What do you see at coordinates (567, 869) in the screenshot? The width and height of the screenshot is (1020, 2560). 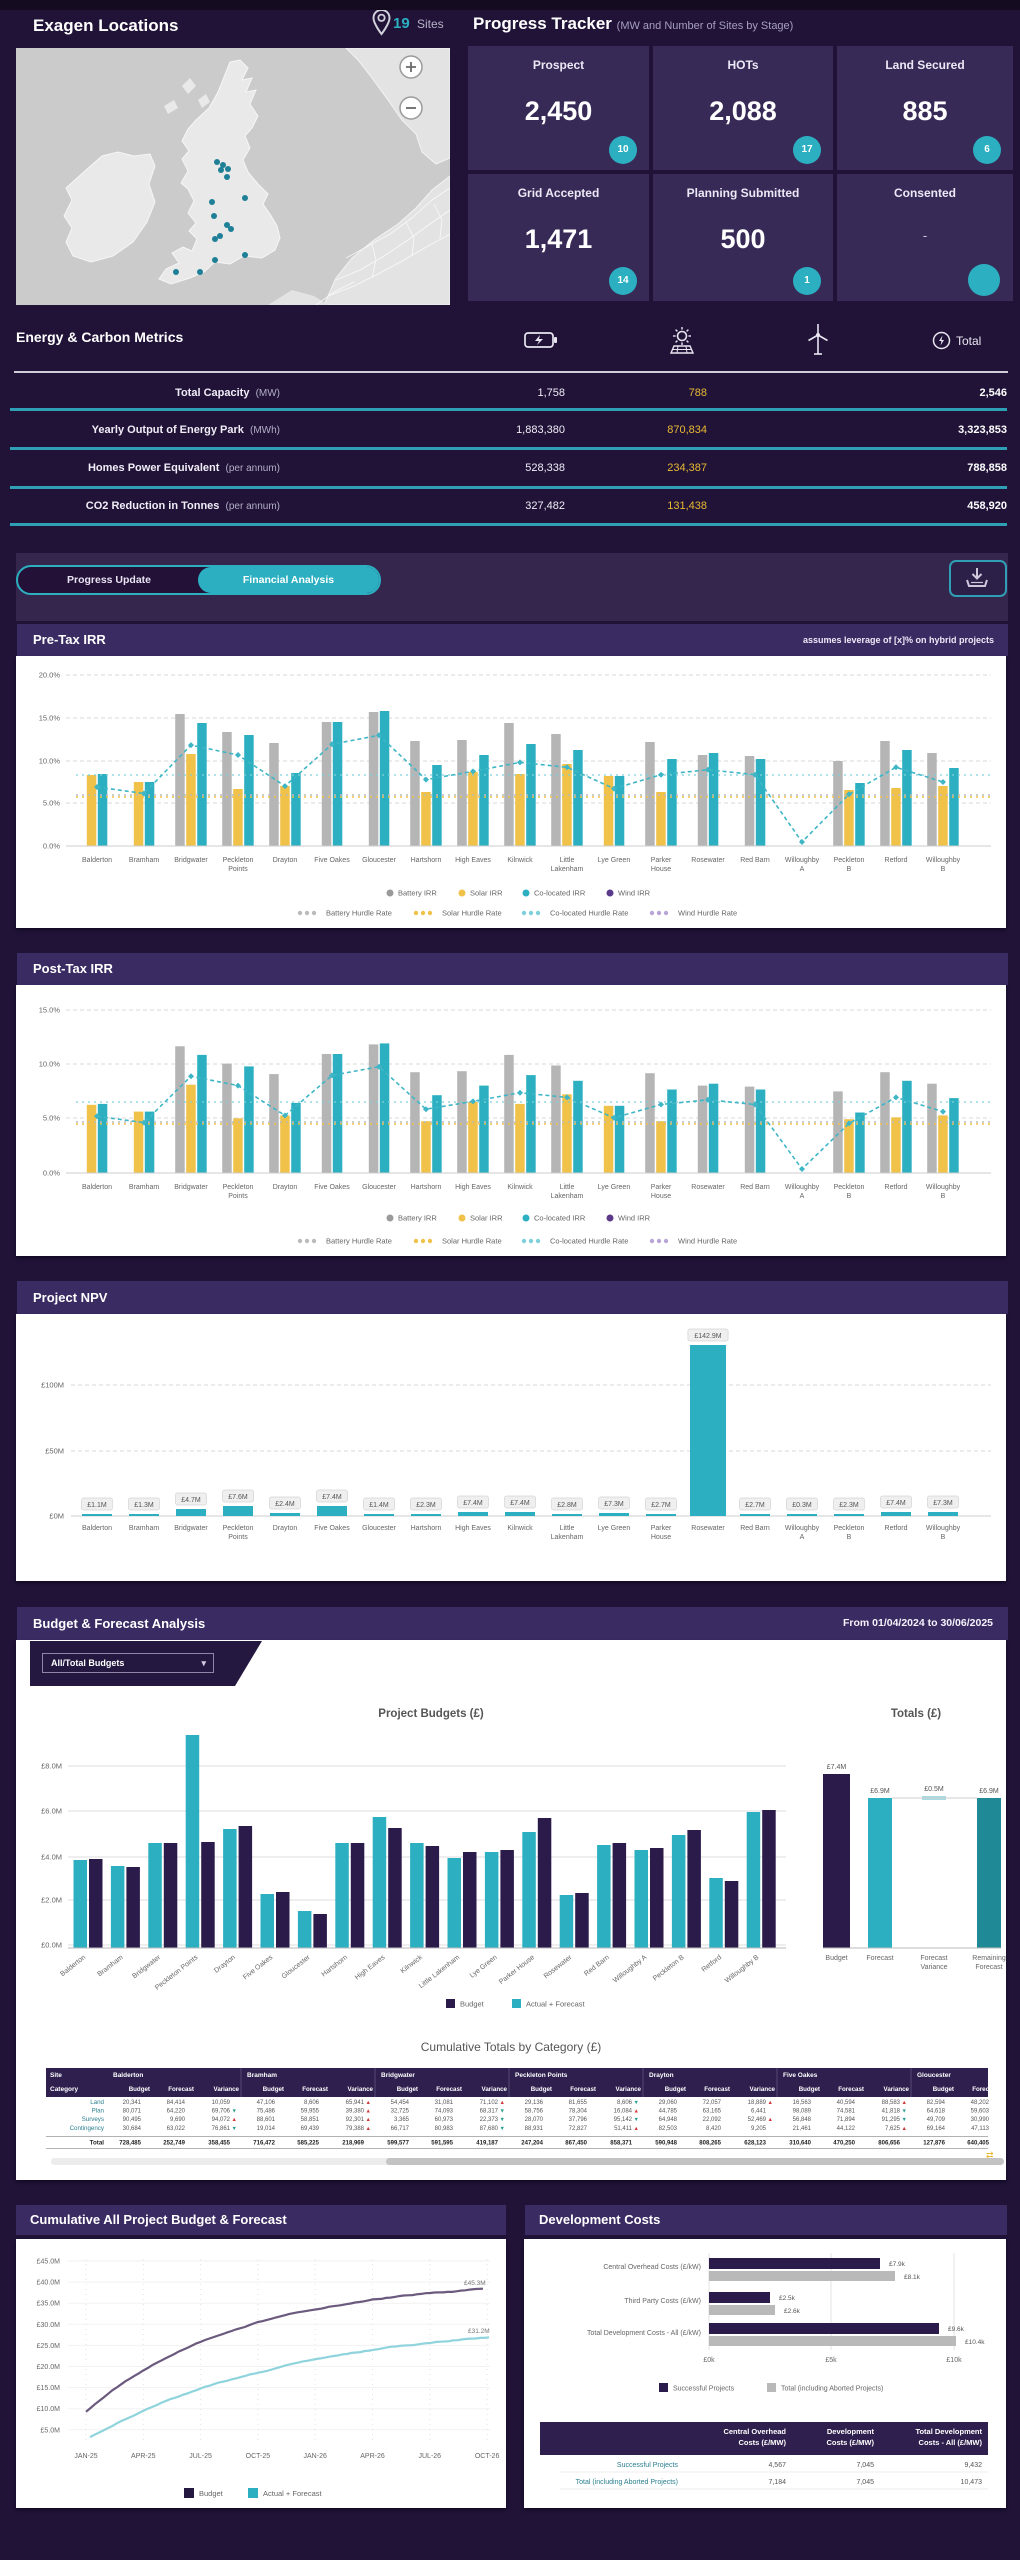 I see `svg-text: Lakenham` at bounding box center [567, 869].